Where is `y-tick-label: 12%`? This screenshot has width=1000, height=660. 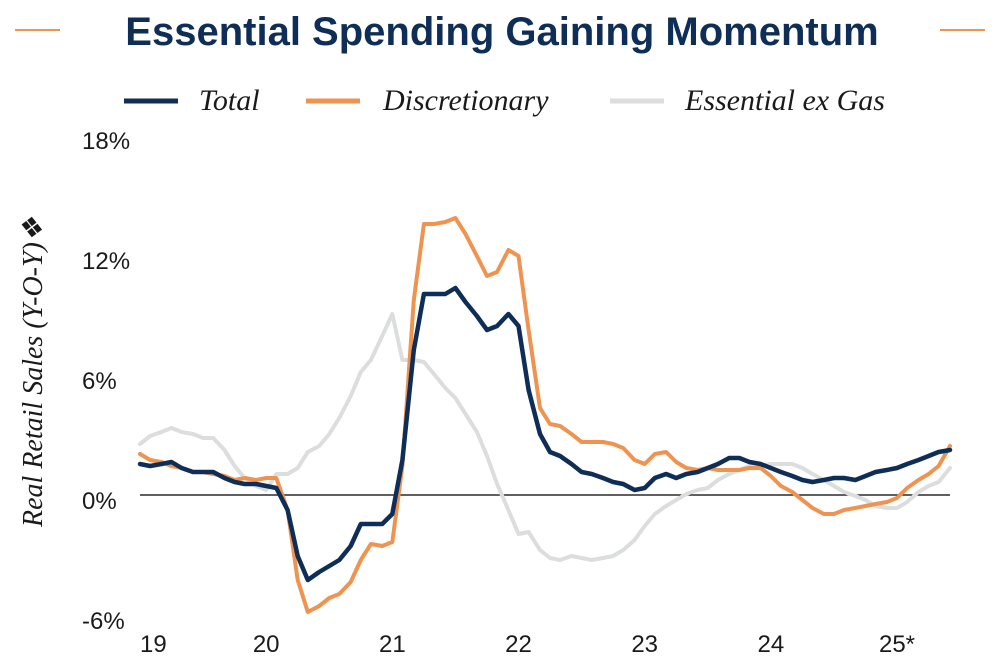
y-tick-label: 12% is located at coordinates (106, 261).